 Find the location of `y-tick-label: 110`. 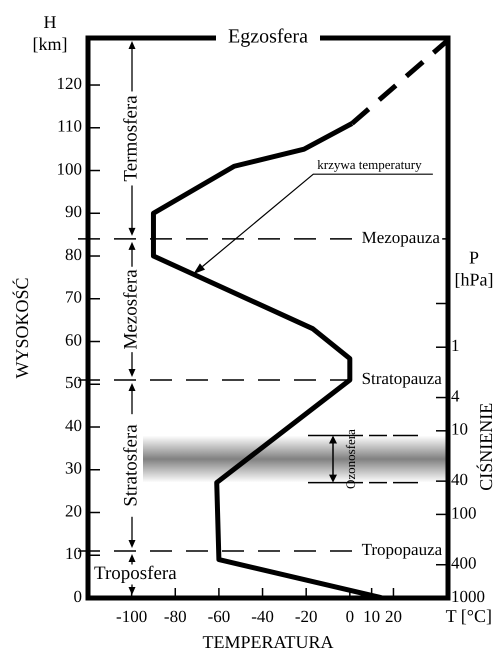

y-tick-label: 110 is located at coordinates (69, 126).